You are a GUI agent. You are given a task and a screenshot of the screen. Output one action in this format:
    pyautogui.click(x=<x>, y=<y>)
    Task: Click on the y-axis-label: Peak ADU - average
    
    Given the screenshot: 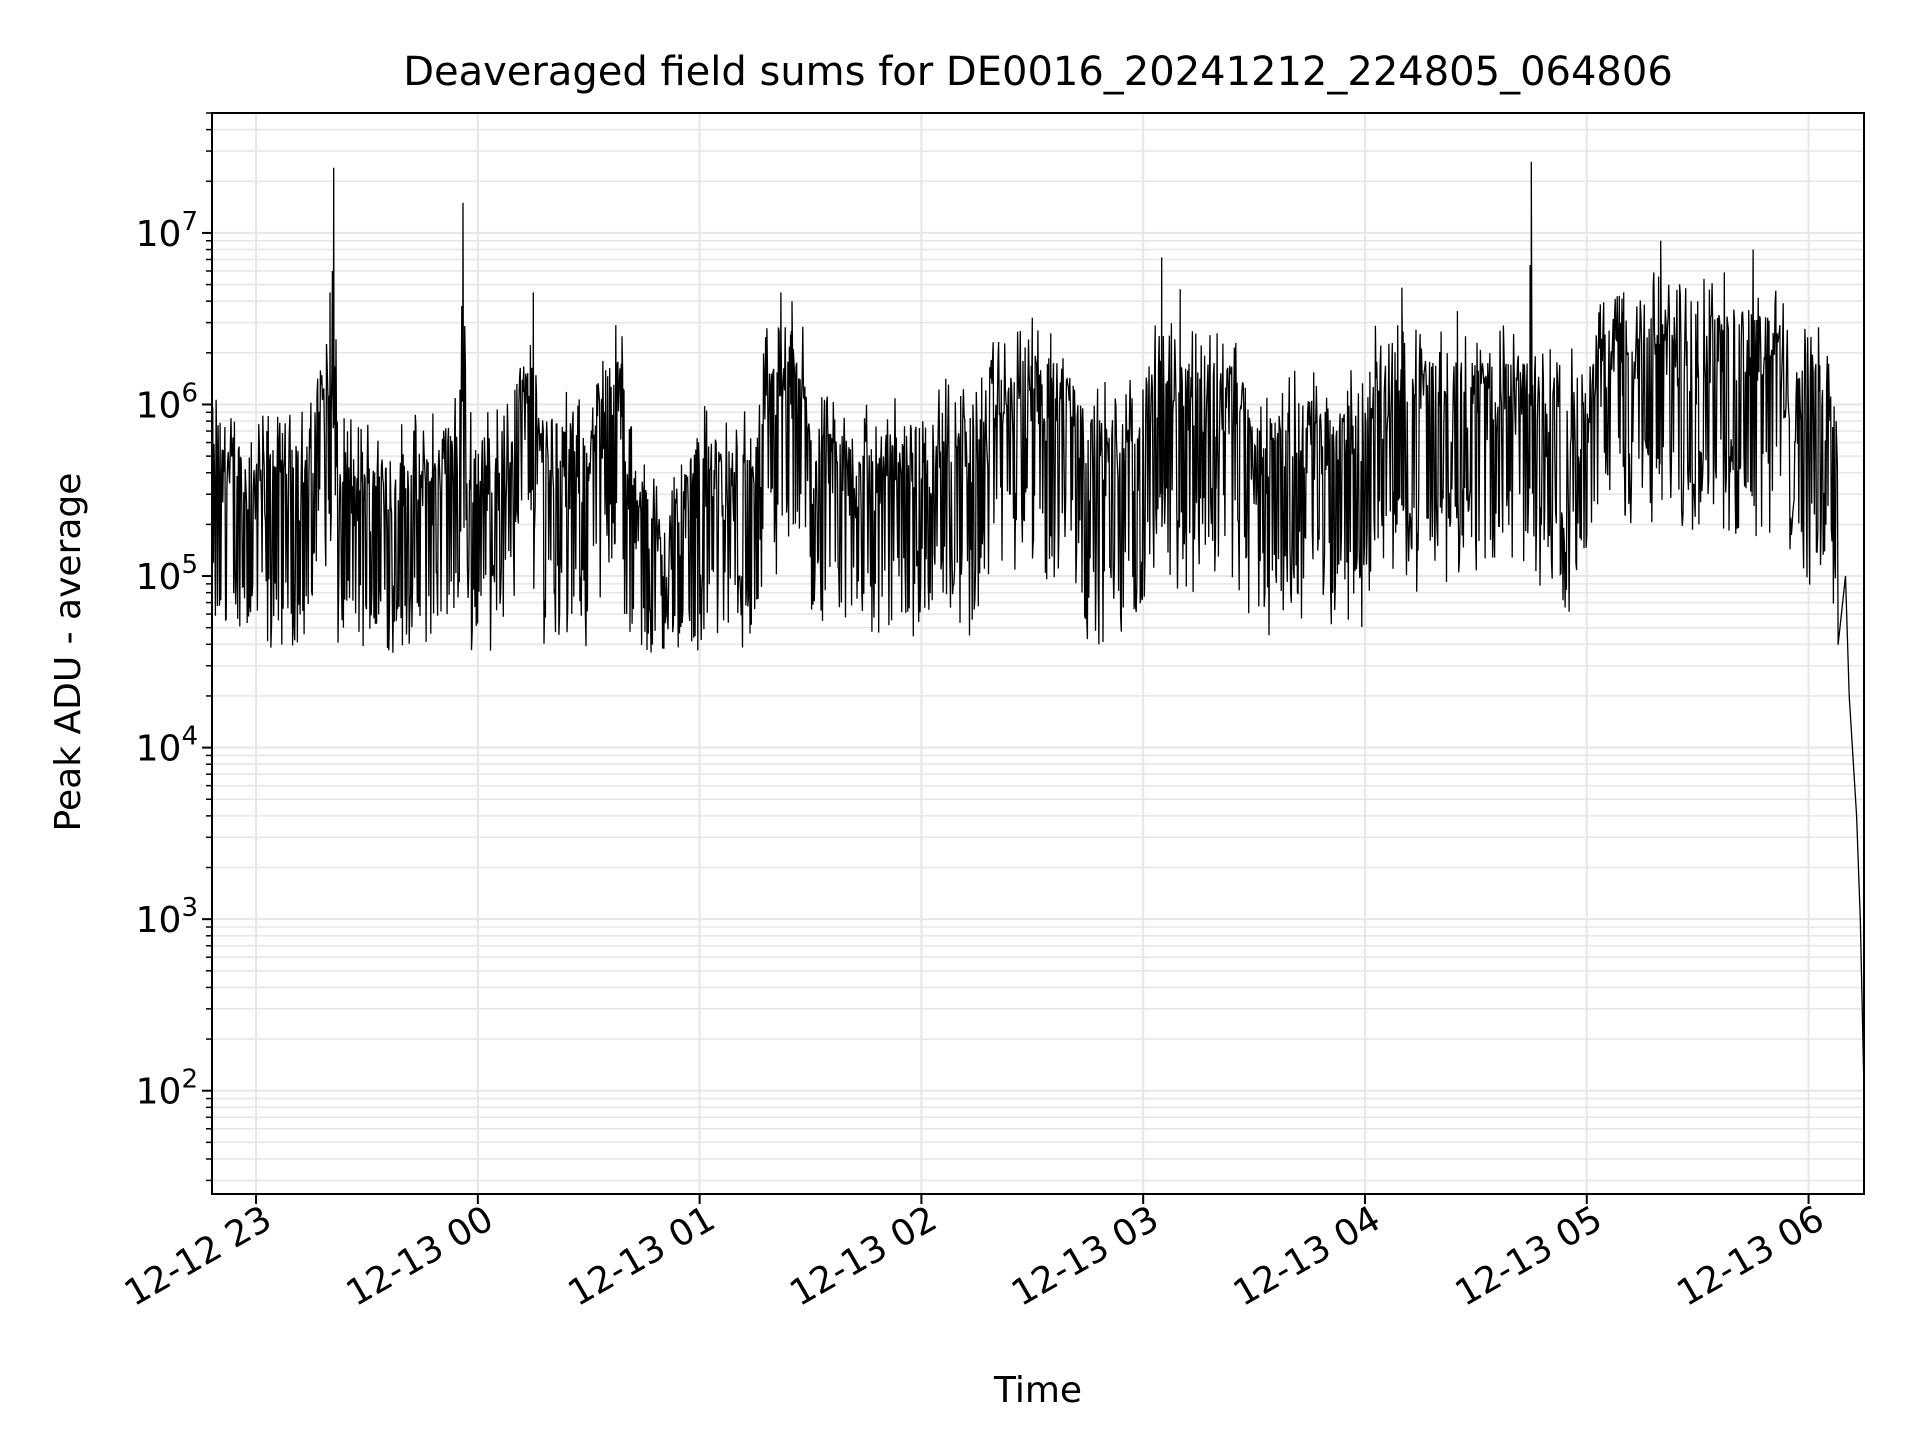 What is the action you would take?
    pyautogui.click(x=68, y=652)
    